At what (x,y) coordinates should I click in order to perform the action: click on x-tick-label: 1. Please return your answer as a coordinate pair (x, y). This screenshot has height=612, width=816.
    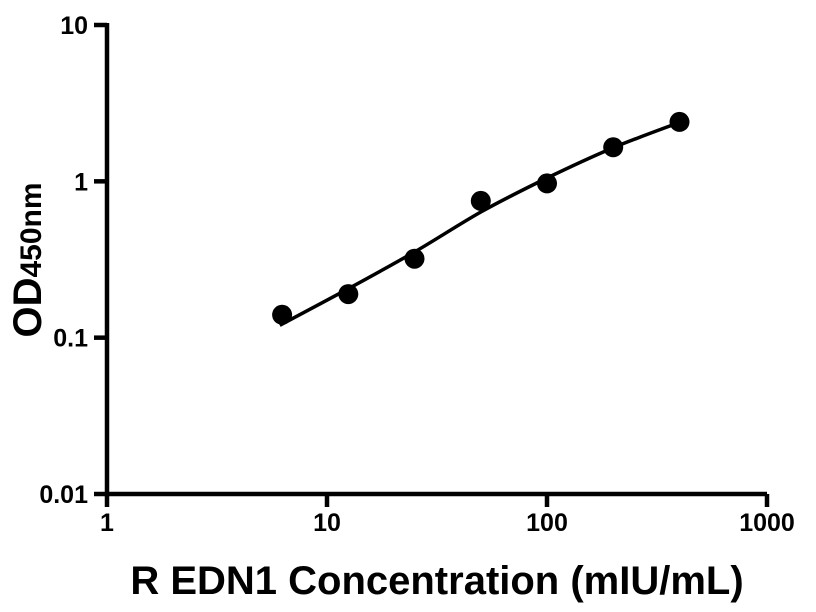
    Looking at the image, I should click on (107, 523).